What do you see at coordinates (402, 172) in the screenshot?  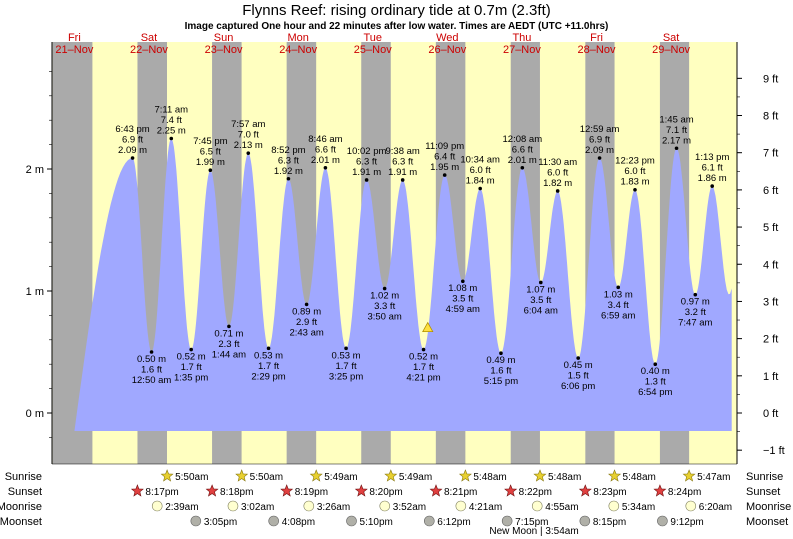 I see `high-tide-height: 1.91 m` at bounding box center [402, 172].